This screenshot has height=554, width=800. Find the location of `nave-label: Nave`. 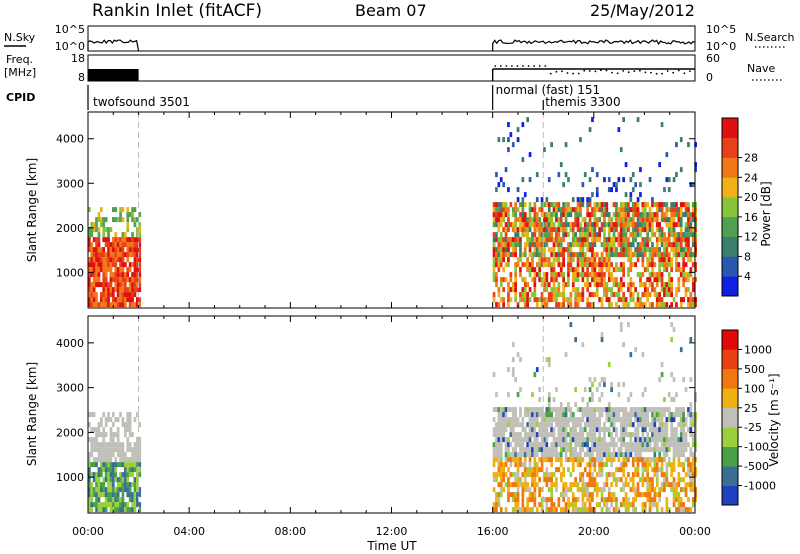

nave-label: Nave is located at coordinates (761, 68).